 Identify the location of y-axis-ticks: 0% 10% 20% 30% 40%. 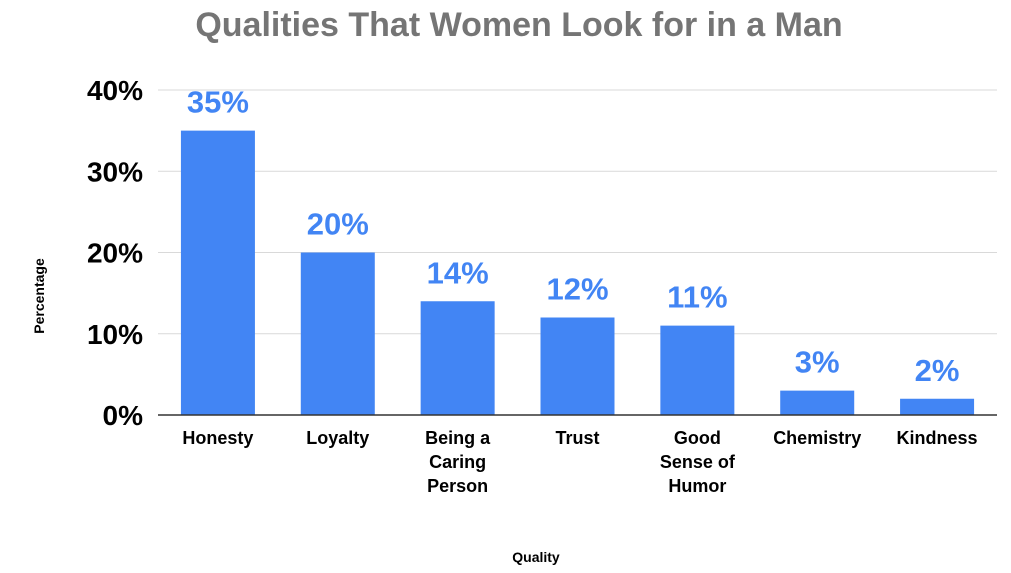
(115, 253).